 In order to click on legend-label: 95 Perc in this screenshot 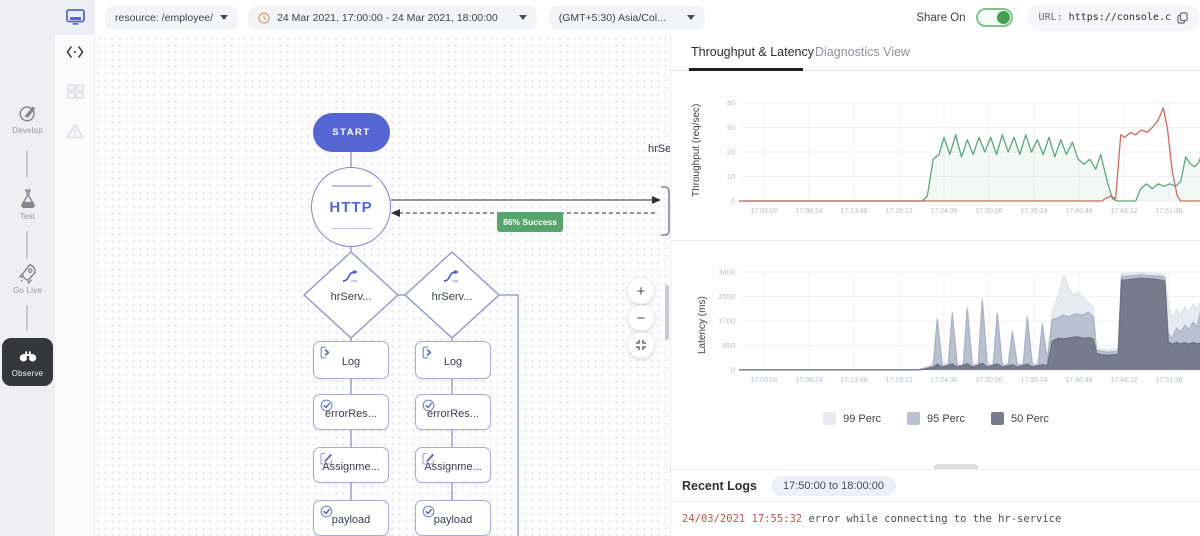, I will do `click(946, 418)`.